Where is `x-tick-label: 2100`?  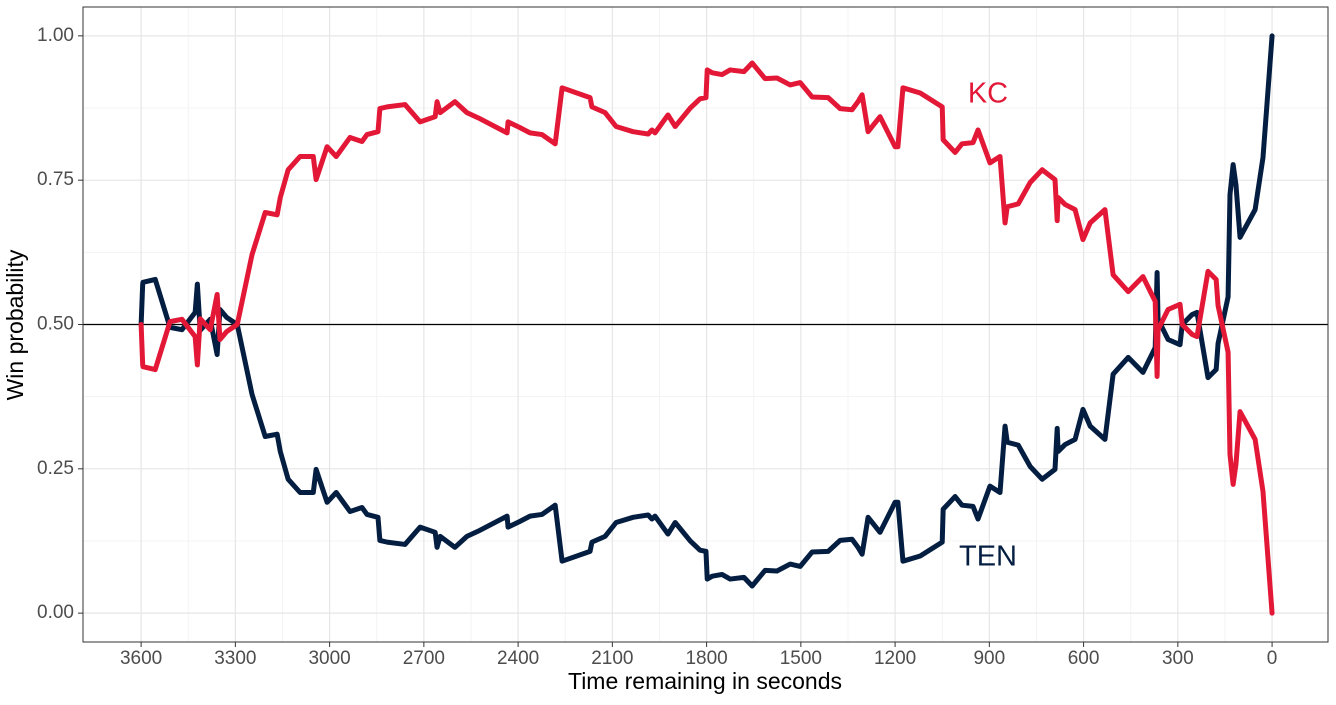
x-tick-label: 2100 is located at coordinates (612, 658).